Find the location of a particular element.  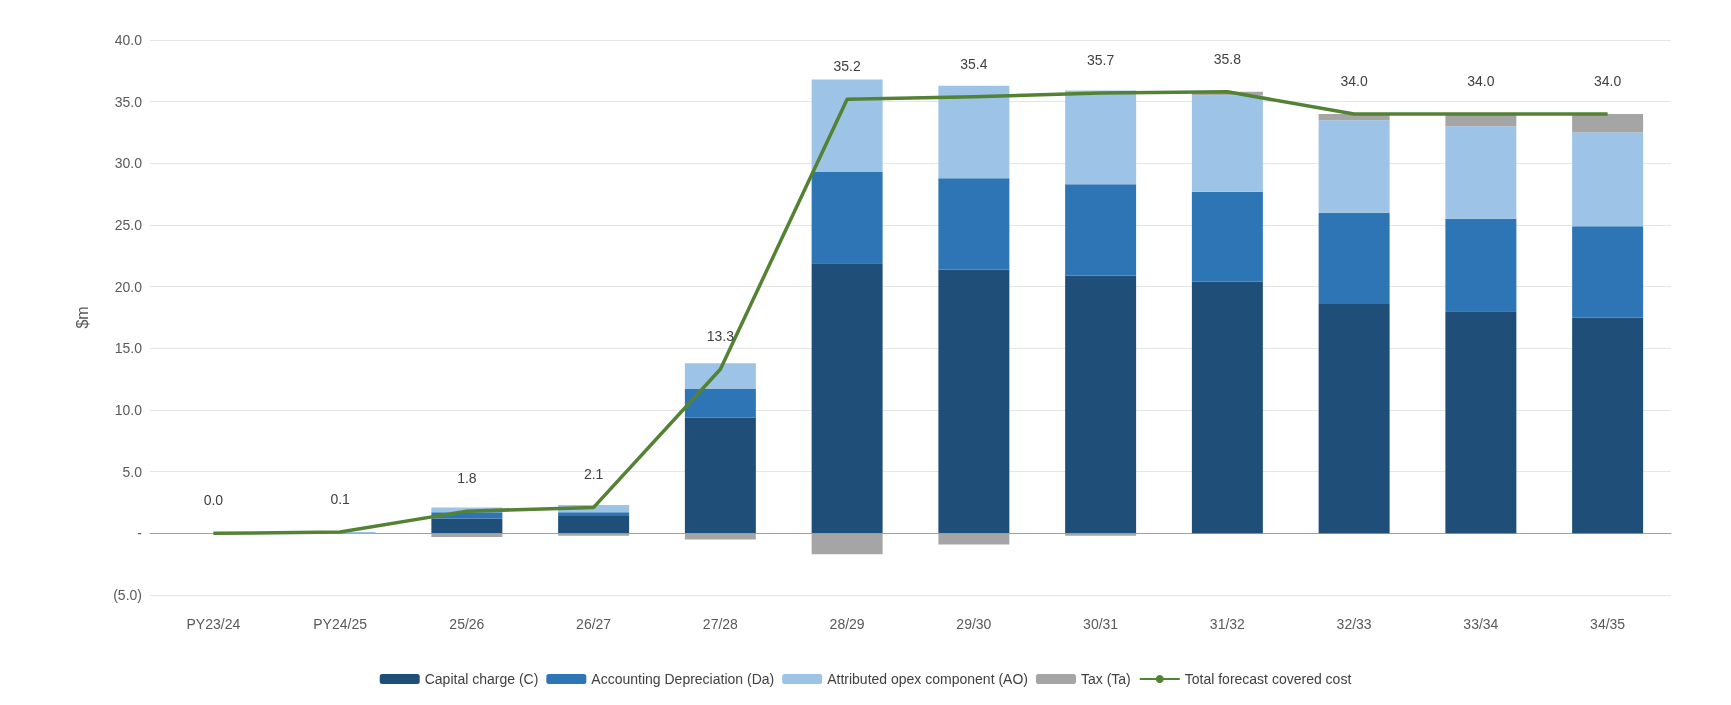

data-label: 35.7 is located at coordinates (1101, 60).